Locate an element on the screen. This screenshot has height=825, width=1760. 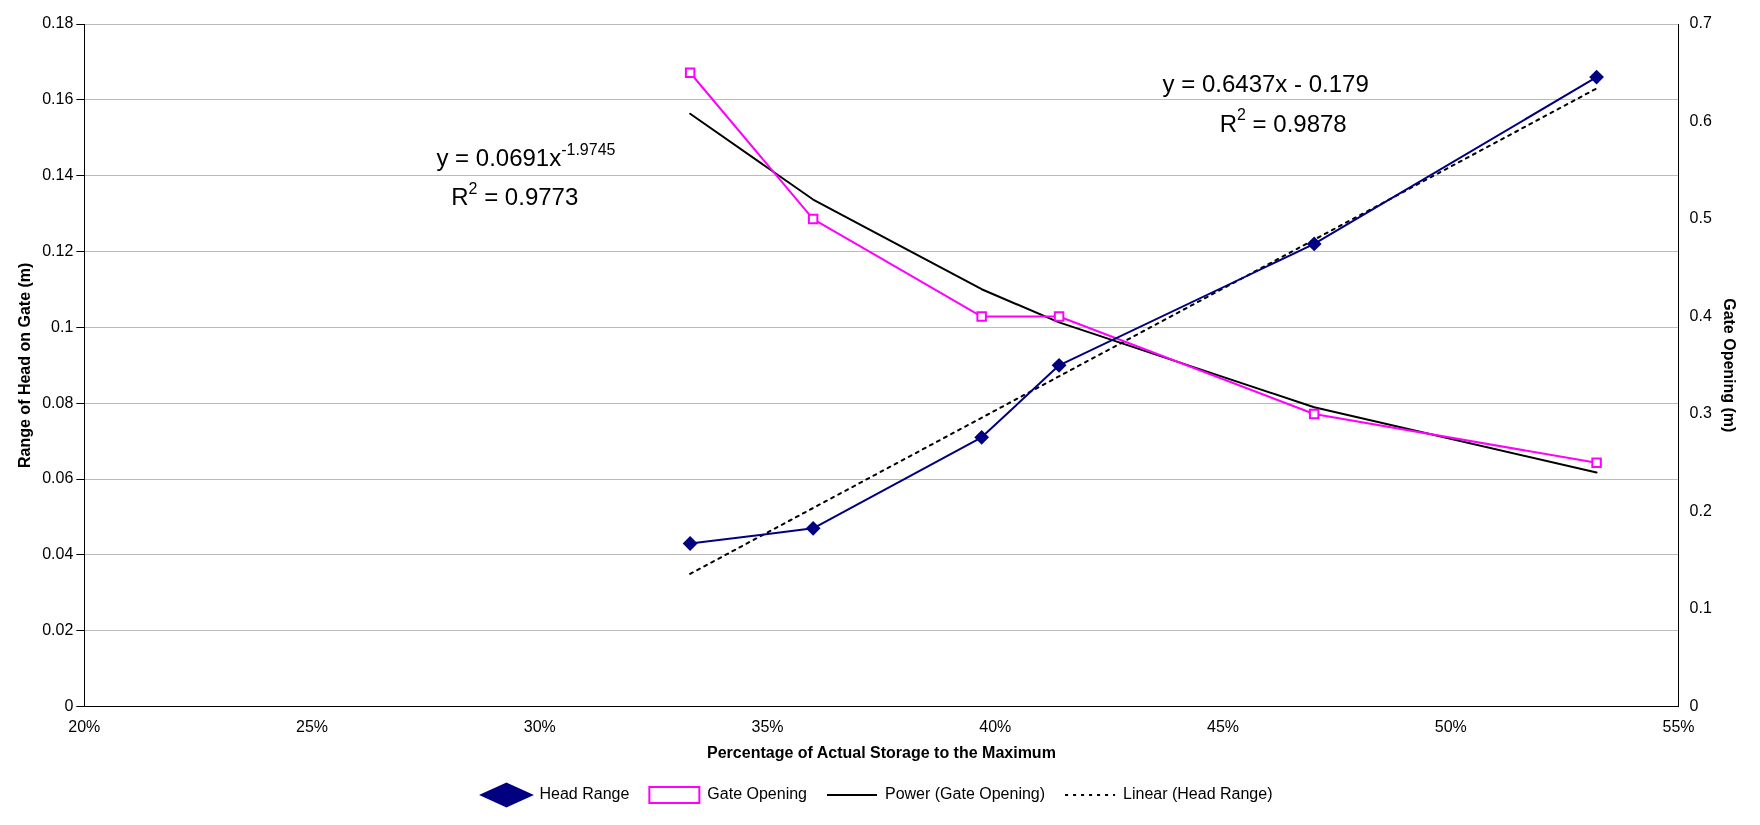
x-axis-title: Percentage of Actual Storage to the Maximum is located at coordinates (881, 752).